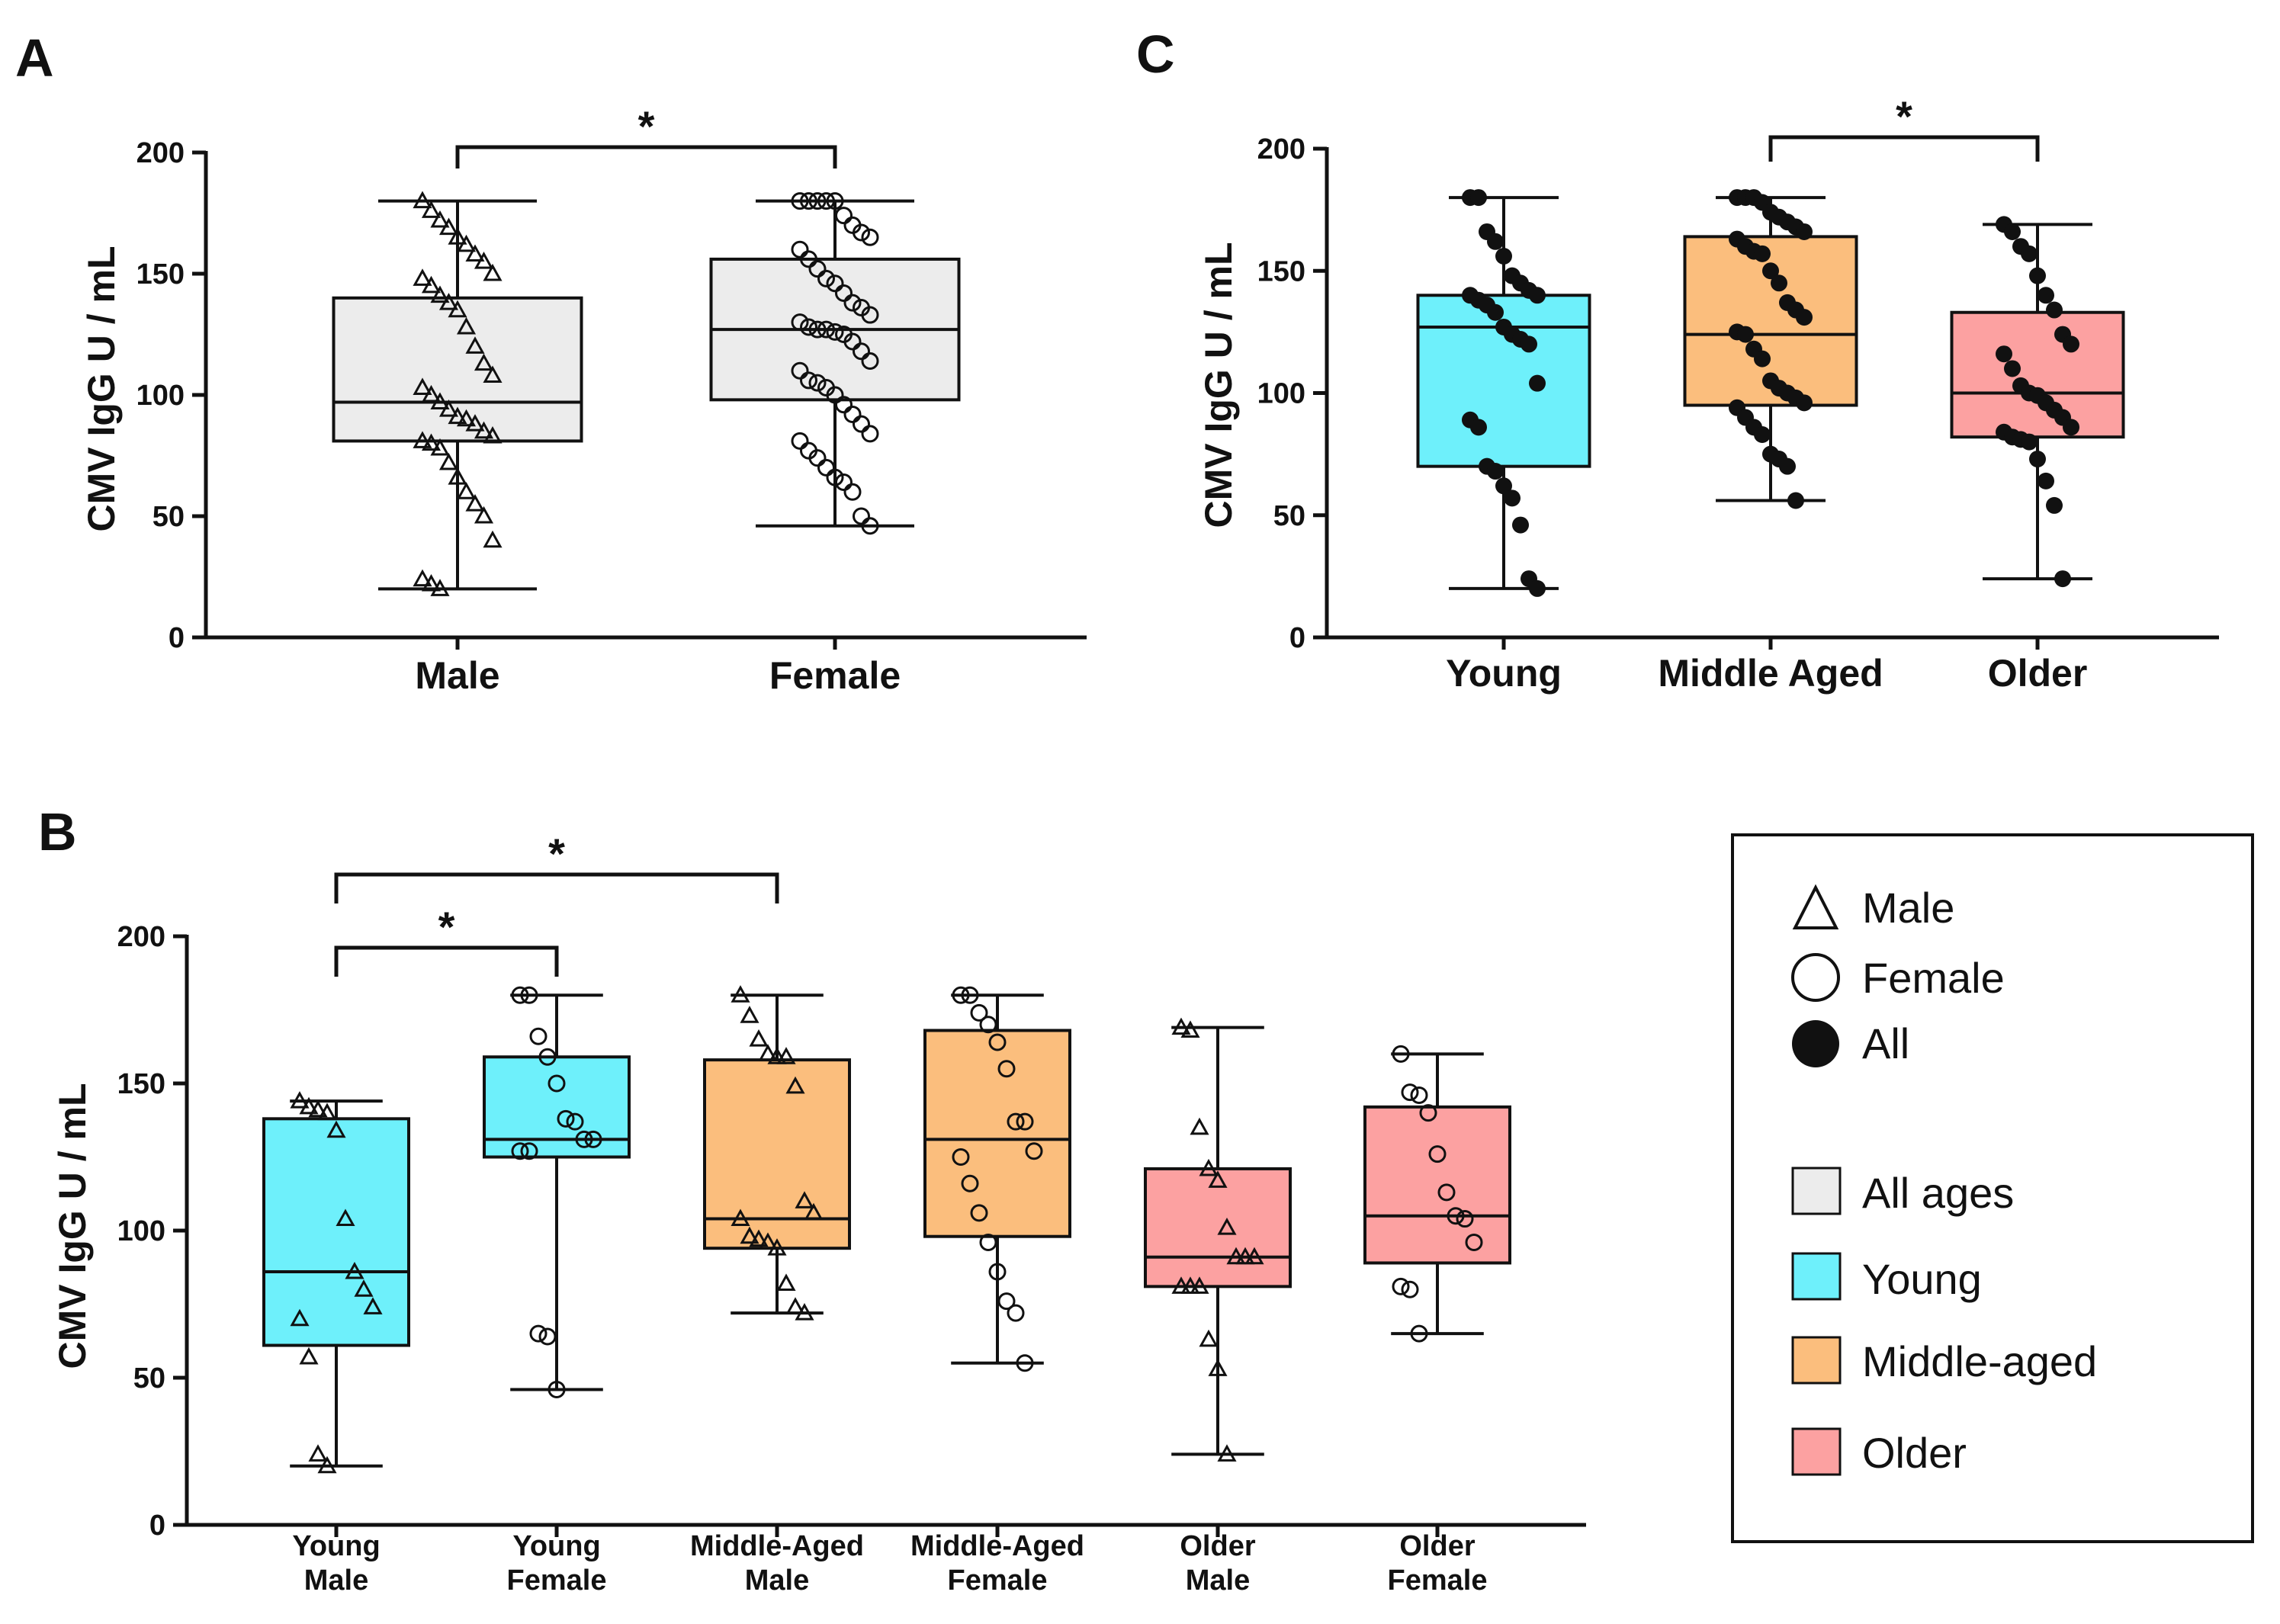 The width and height of the screenshot is (2280, 1624). I want to click on panel-b-y-tick-label: 150, so click(141, 1084).